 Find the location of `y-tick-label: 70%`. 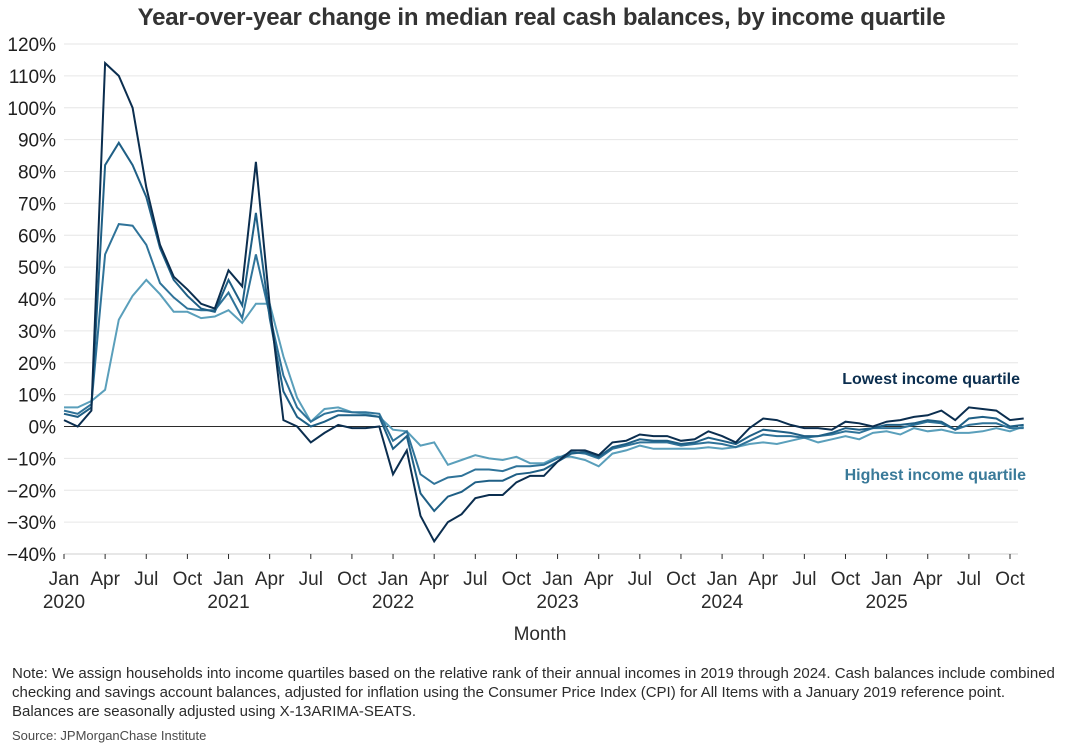

y-tick-label: 70% is located at coordinates (37, 204).